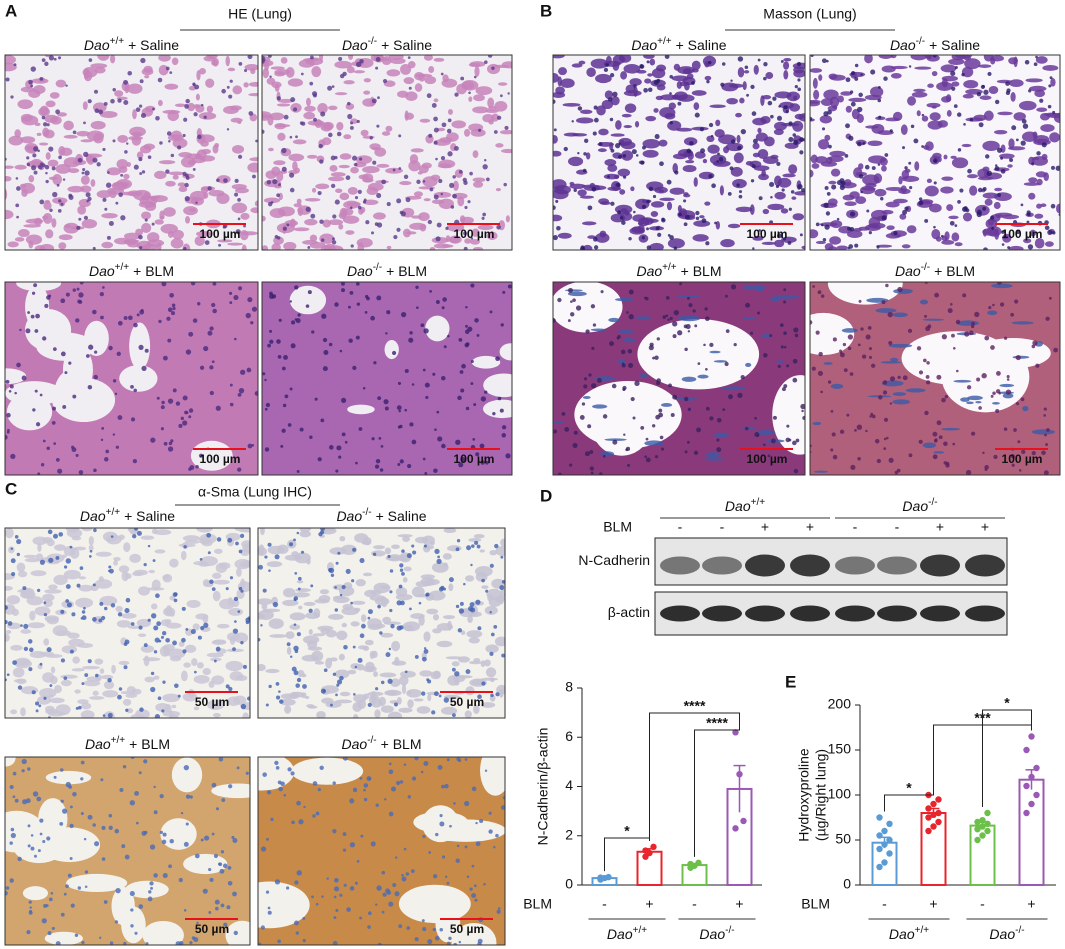 The height and width of the screenshot is (949, 1065). I want to click on genotype-label: Dao-/-, so click(1006, 933).